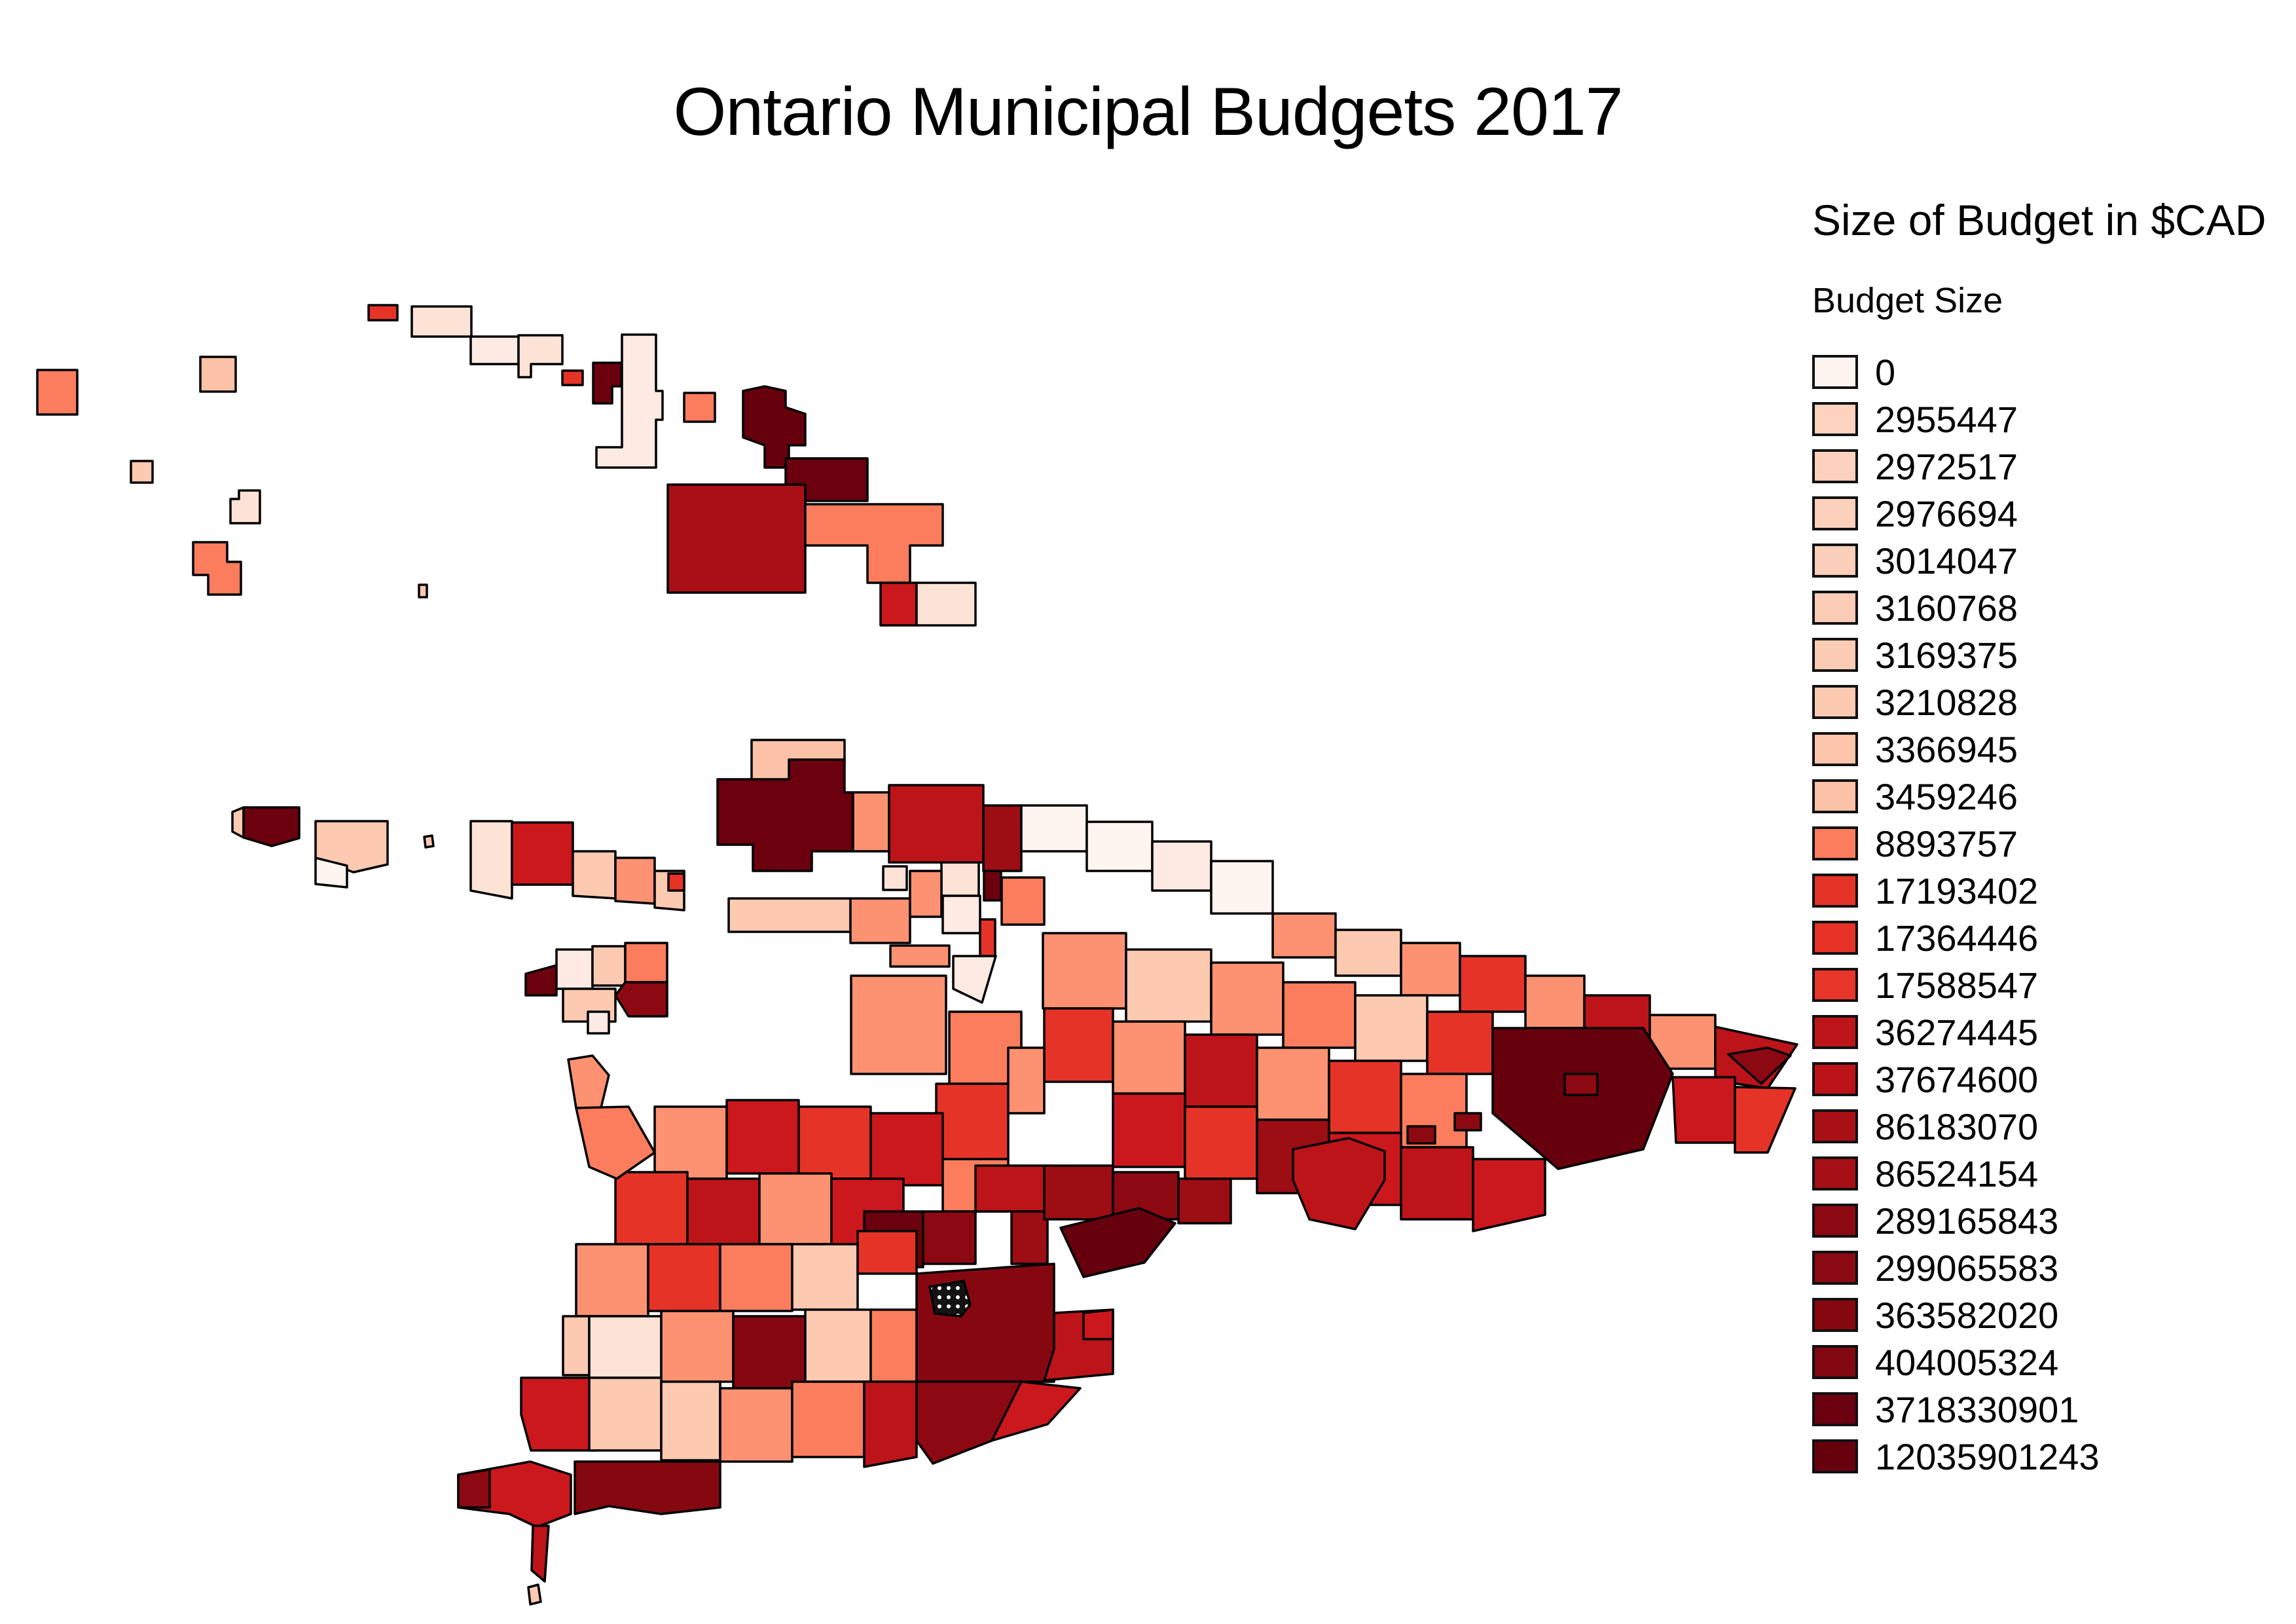 The width and height of the screenshot is (2296, 1624). I want to click on no-data-hatched-region, so click(950, 1299).